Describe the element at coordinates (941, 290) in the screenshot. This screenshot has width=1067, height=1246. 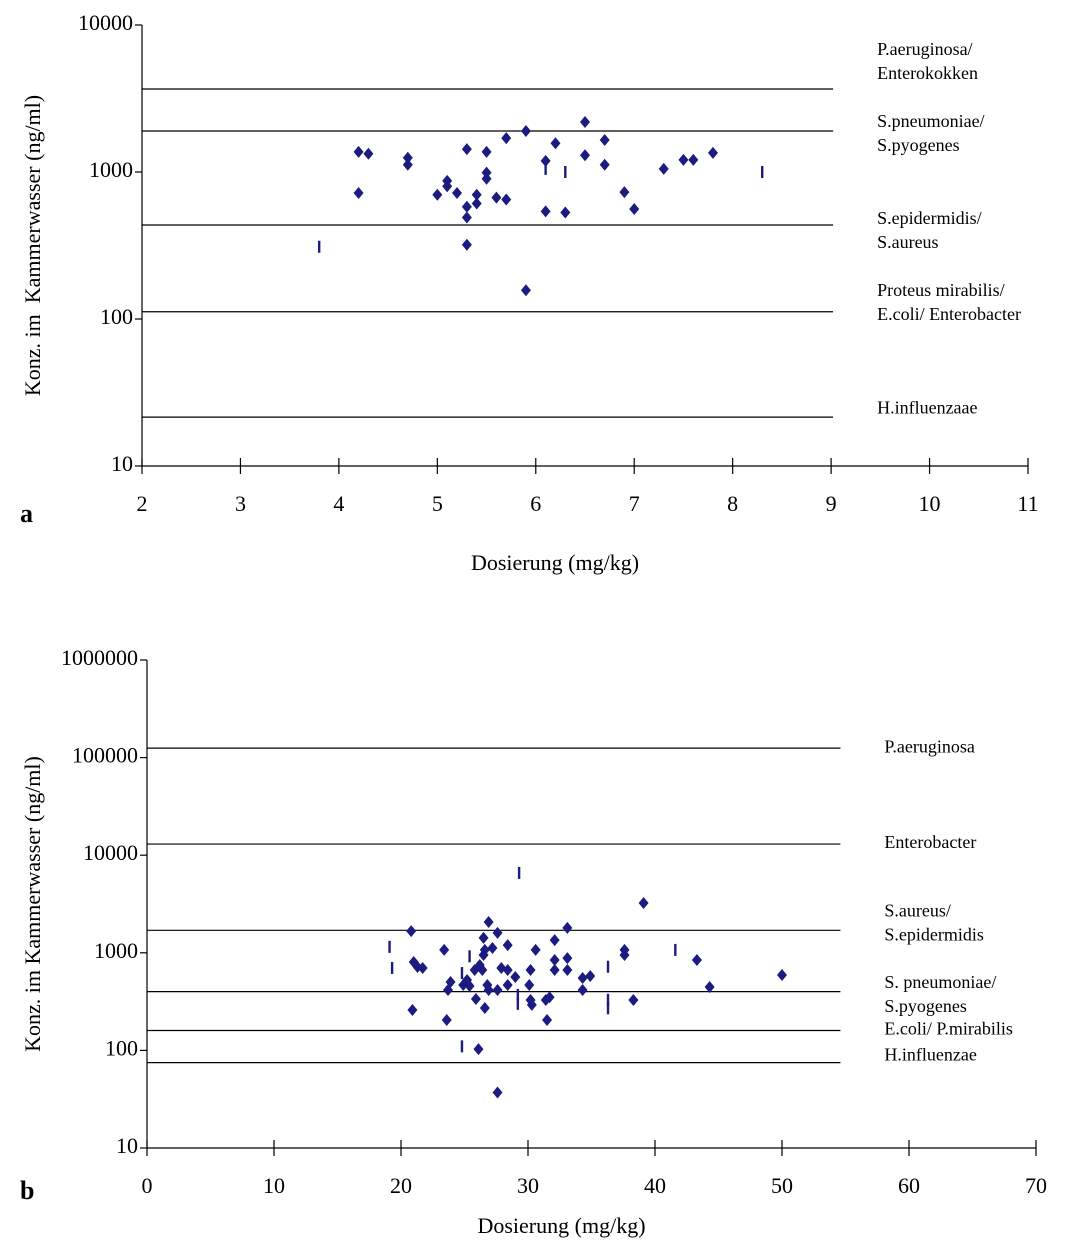
I see `reference-label: Proteus mirabilis/` at that location.